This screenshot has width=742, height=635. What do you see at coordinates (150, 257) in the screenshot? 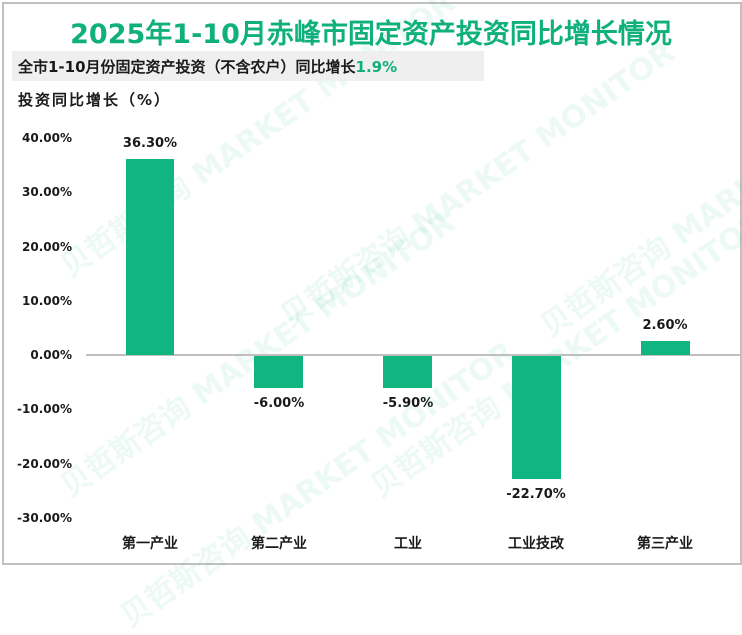
I see `bar-primary-industry` at bounding box center [150, 257].